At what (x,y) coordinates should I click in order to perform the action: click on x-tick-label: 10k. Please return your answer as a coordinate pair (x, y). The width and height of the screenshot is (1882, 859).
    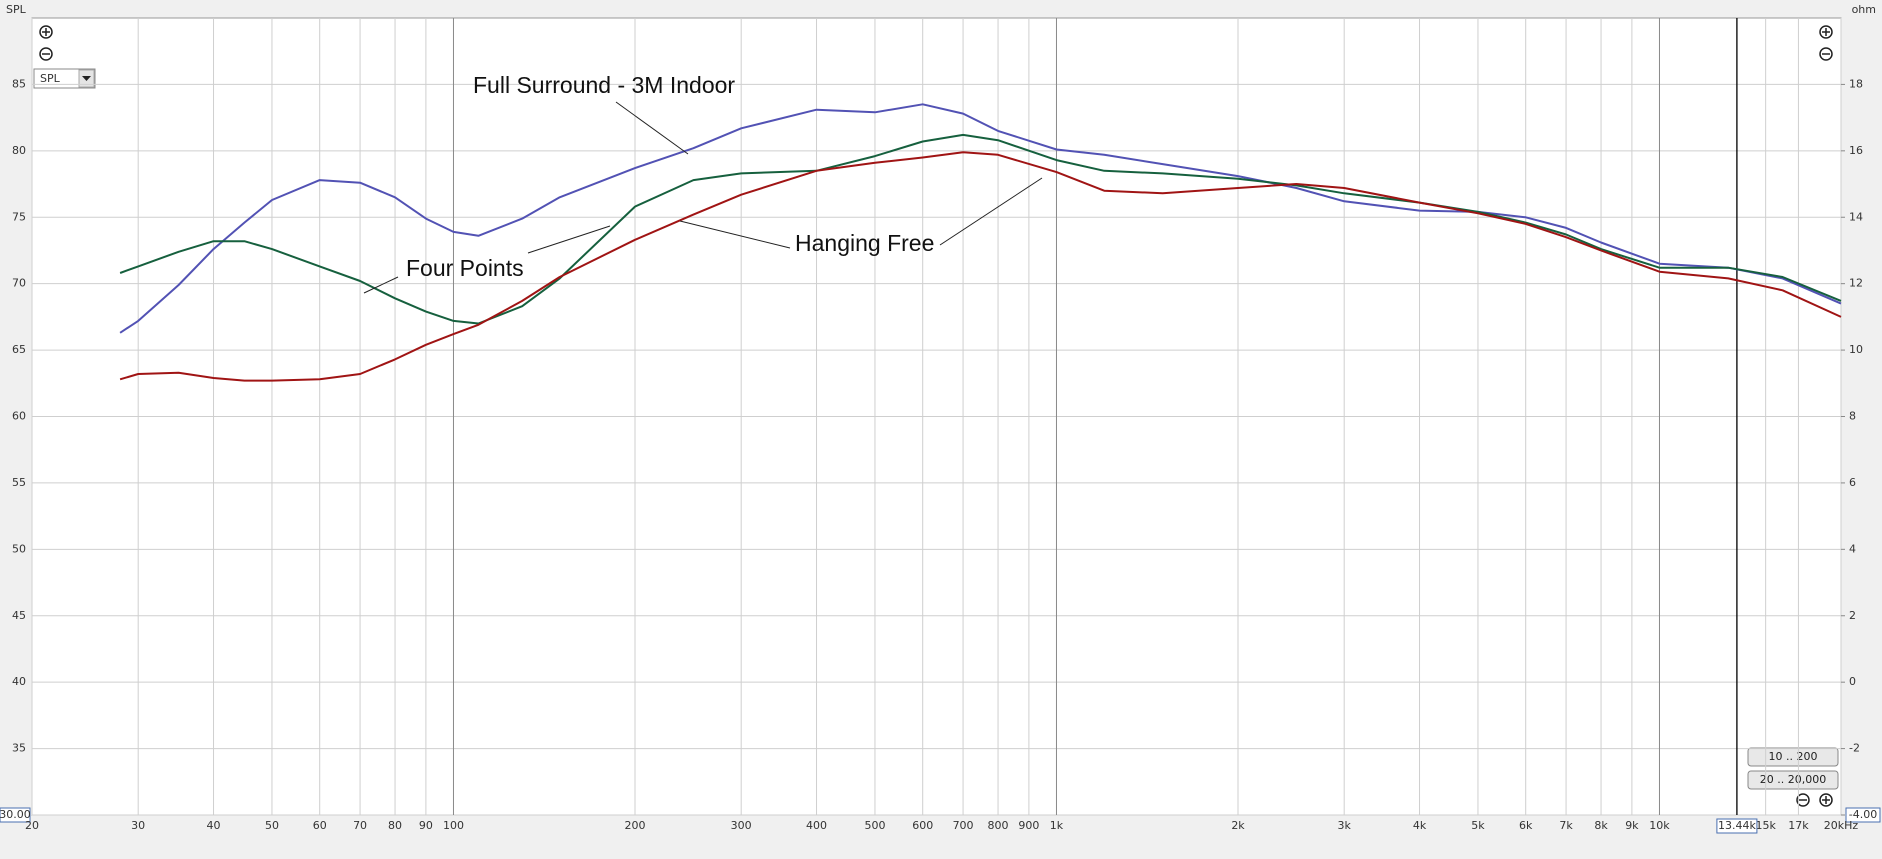
    Looking at the image, I should click on (1659, 825).